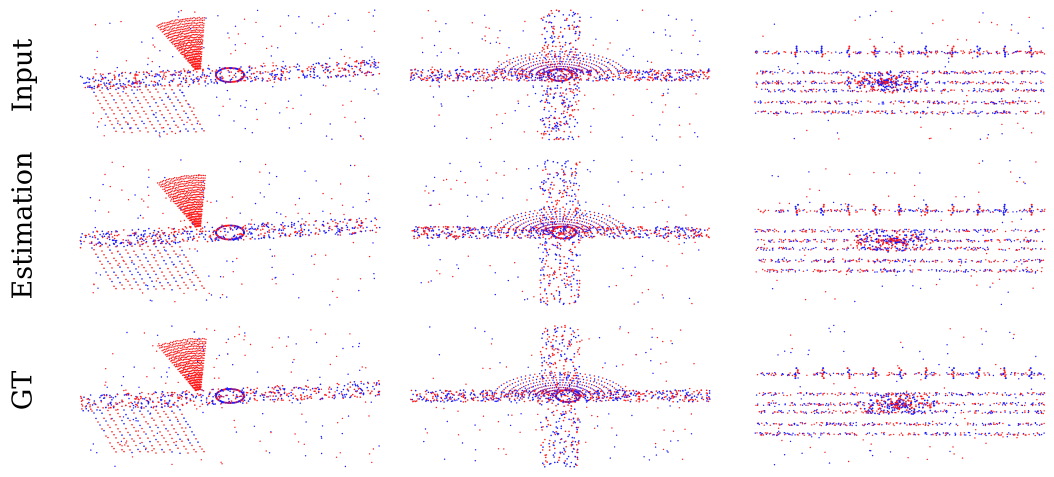 The width and height of the screenshot is (1054, 477). I want to click on row-label-gt: GT, so click(23, 390).